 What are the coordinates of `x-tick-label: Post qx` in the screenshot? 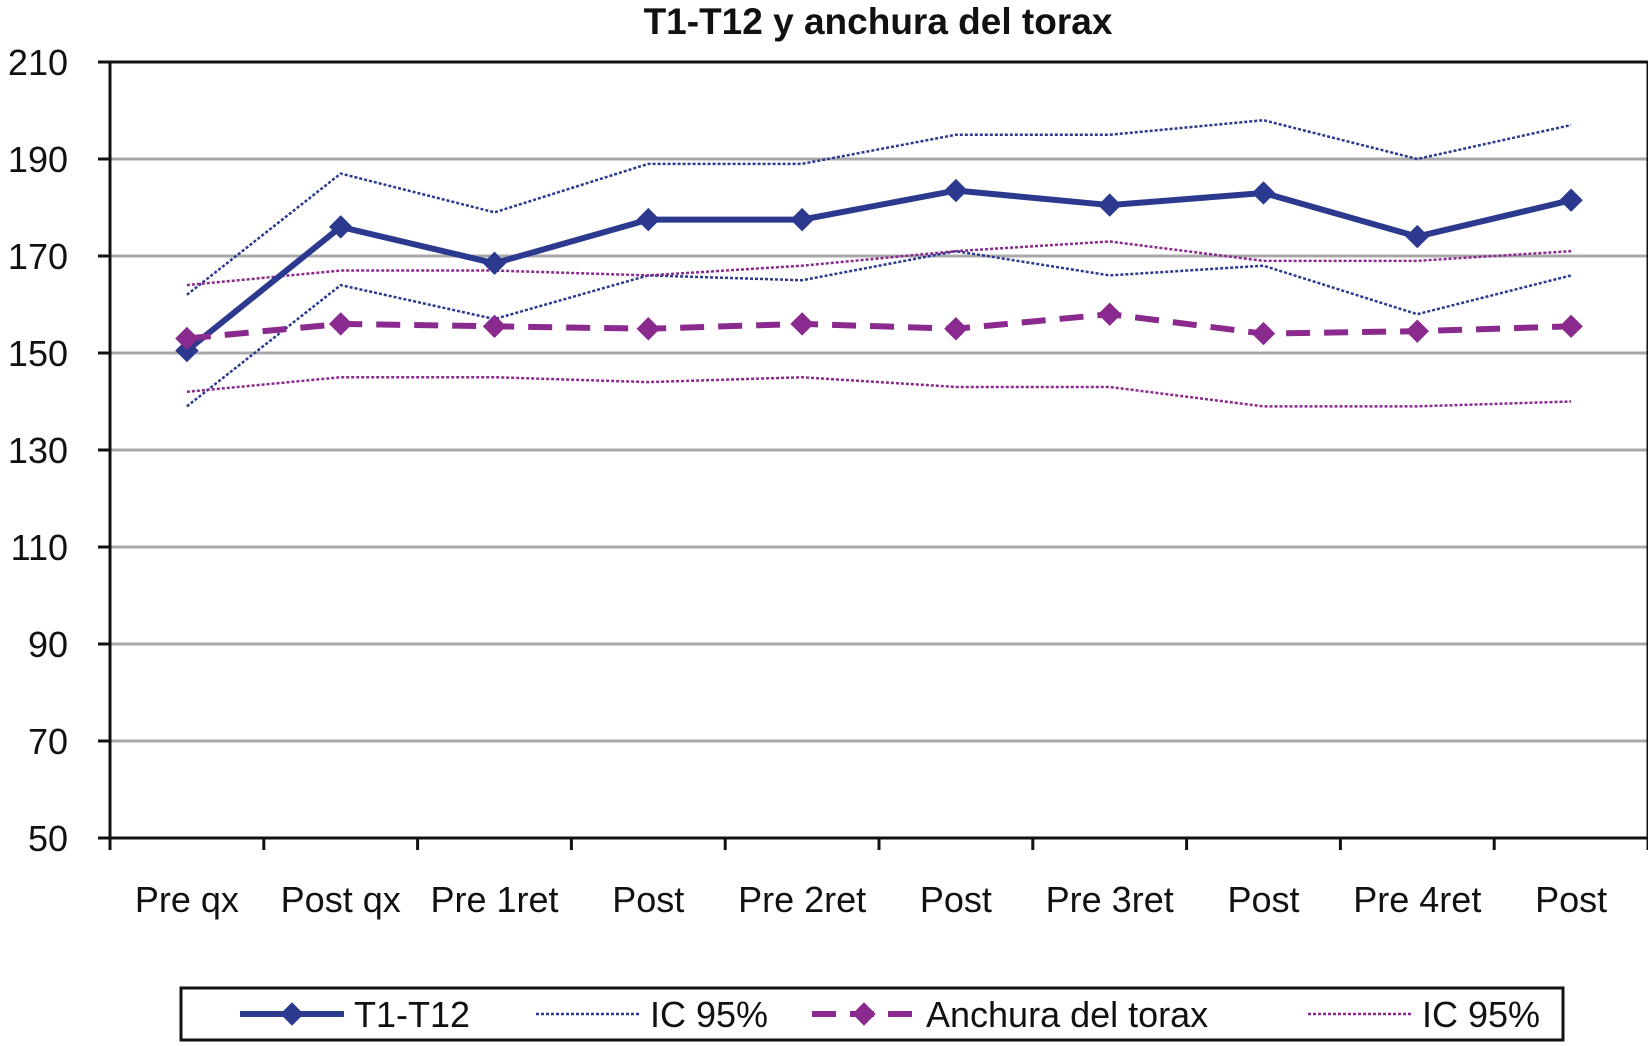 It's located at (341, 899).